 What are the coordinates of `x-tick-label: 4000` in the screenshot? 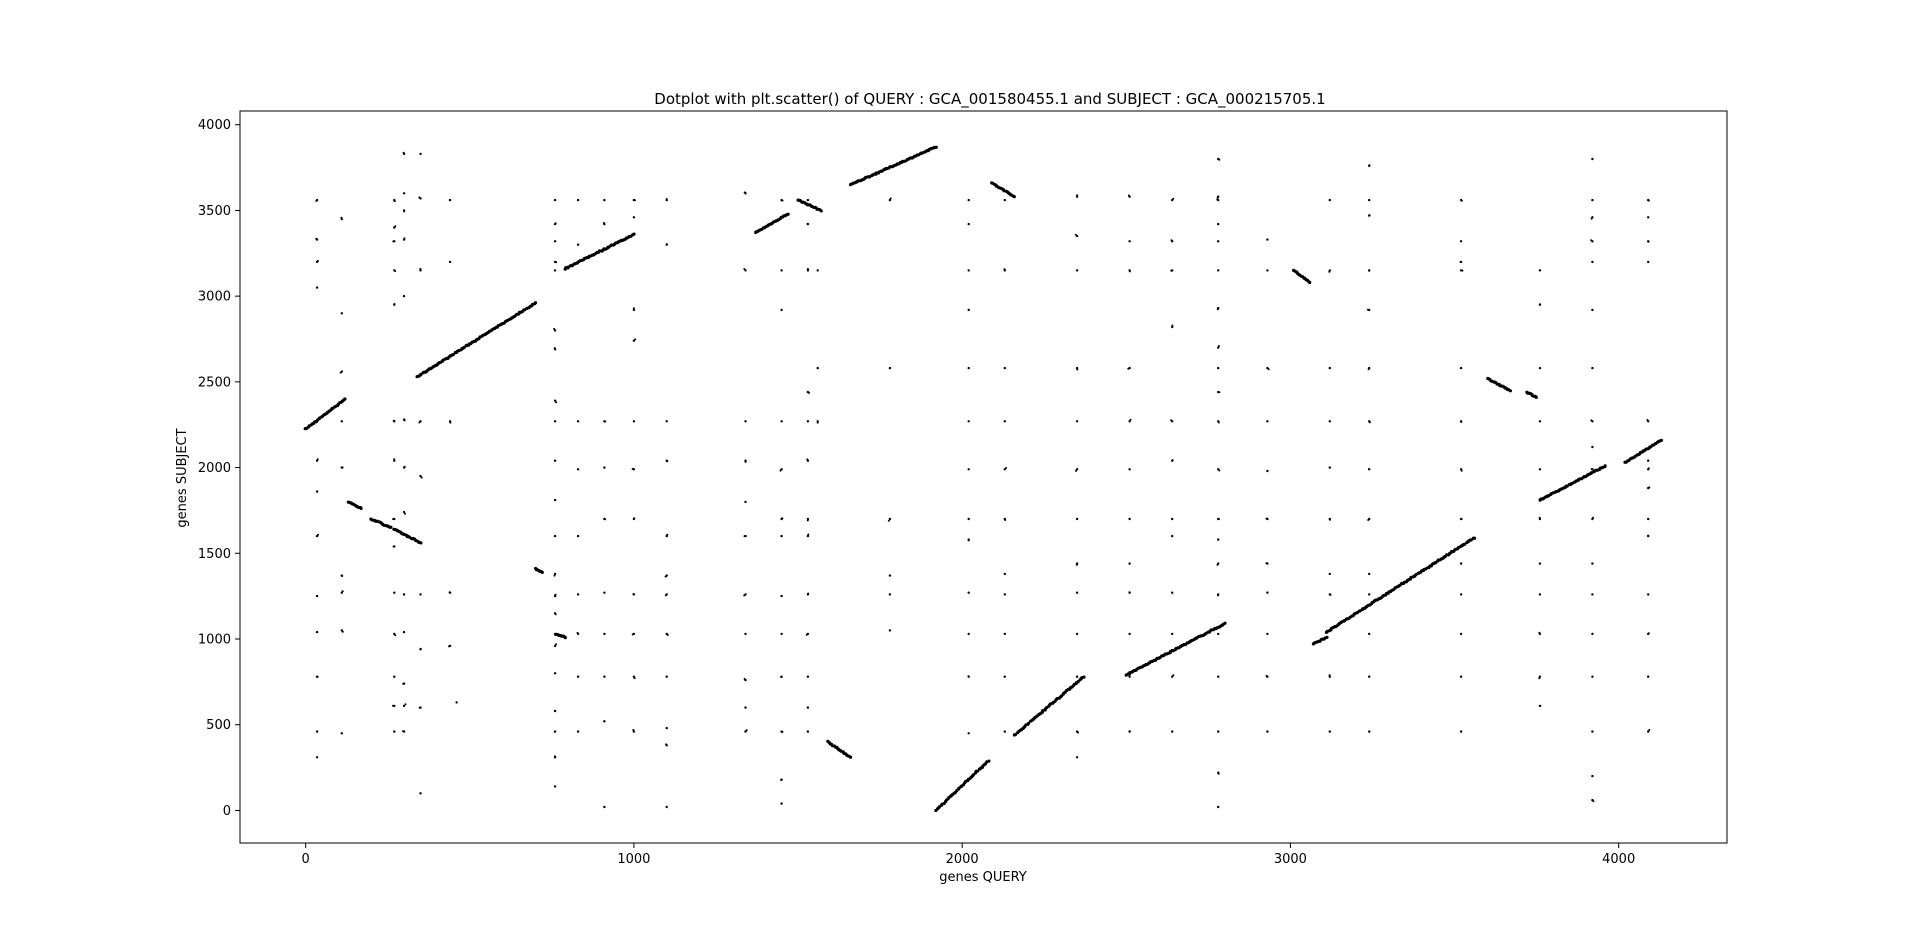 It's located at (1618, 859).